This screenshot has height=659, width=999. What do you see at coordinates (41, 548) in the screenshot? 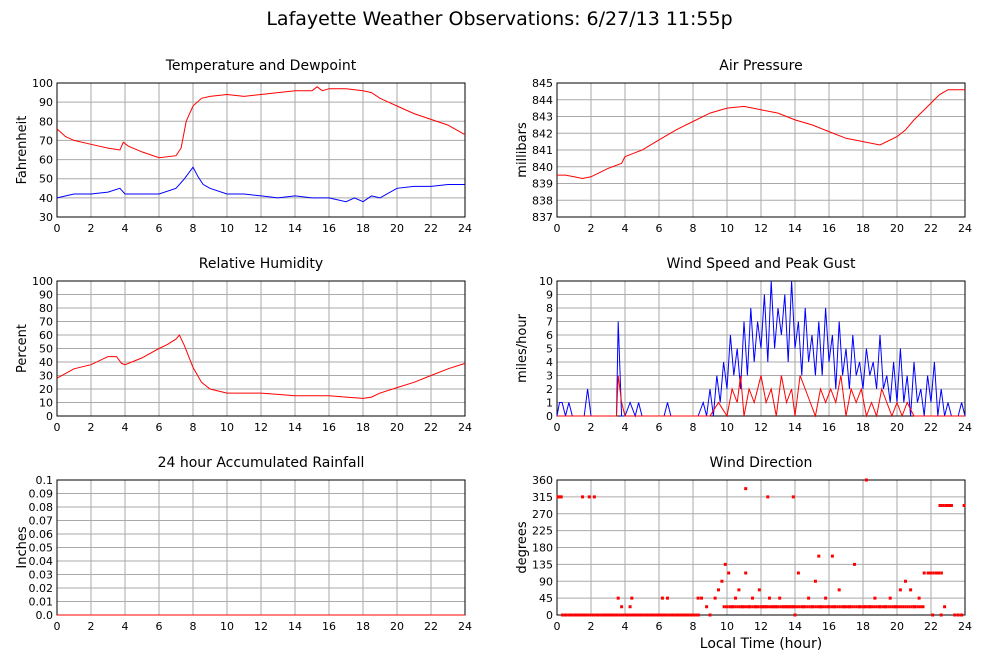
I see `y-tick-label: 0.05` at bounding box center [41, 548].